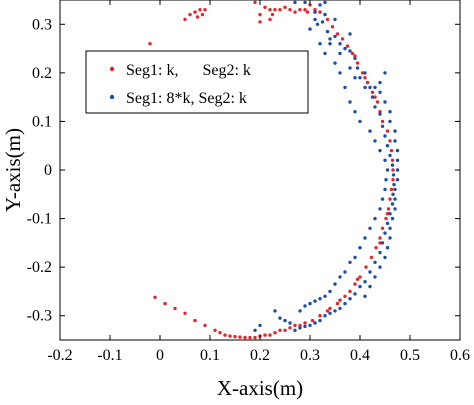  What do you see at coordinates (42, 121) in the screenshot?
I see `y-tick-label-2: 0.1` at bounding box center [42, 121].